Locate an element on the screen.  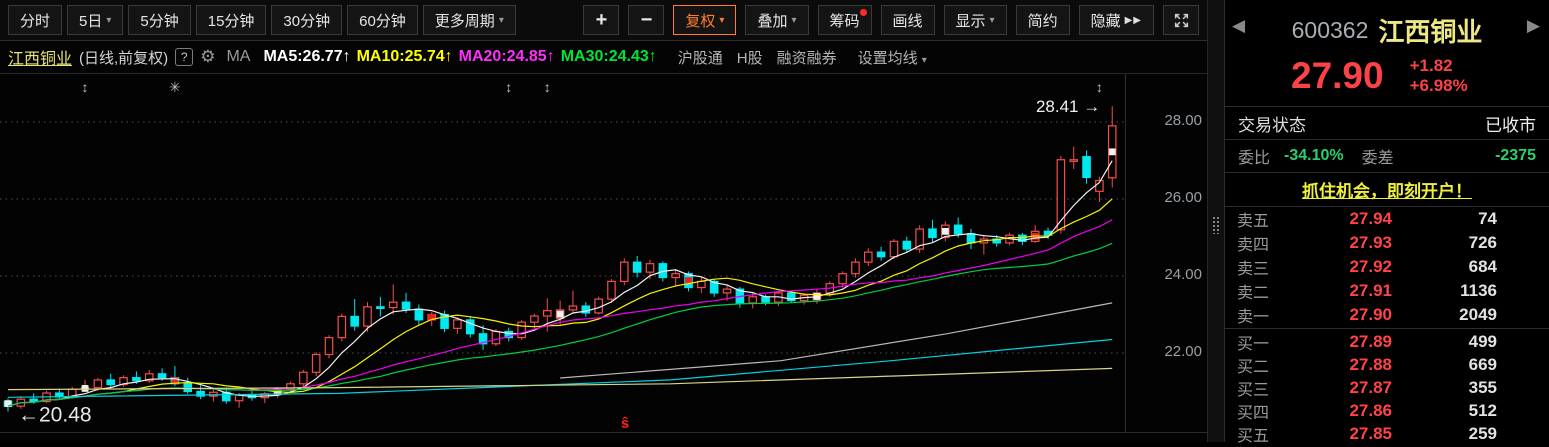
event-marker-icon: ✳ is located at coordinates (175, 87).